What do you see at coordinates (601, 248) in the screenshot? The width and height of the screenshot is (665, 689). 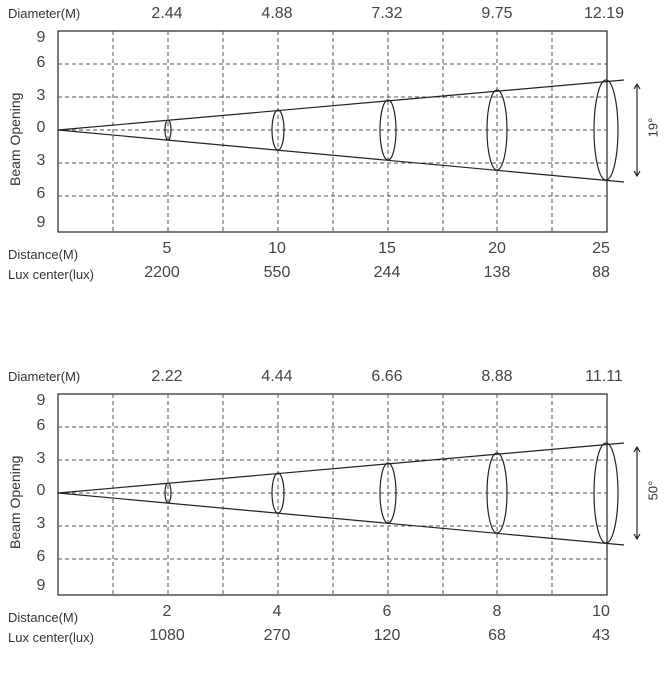 I see `distance-value: 25` at bounding box center [601, 248].